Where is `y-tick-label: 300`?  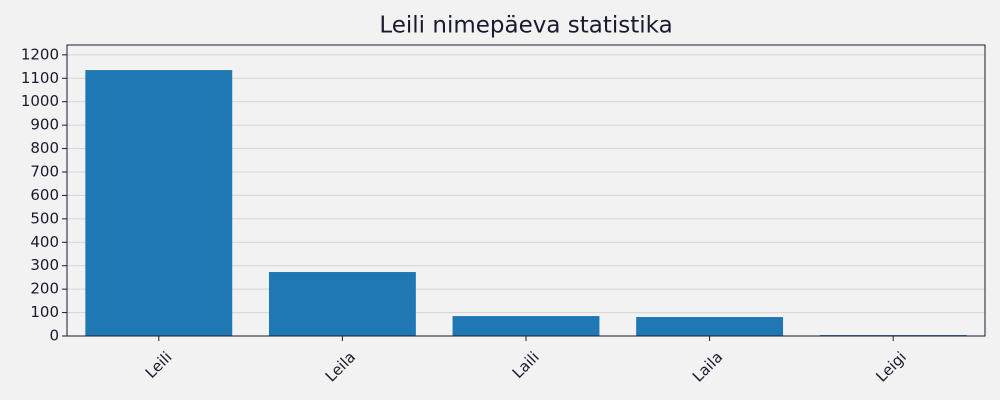
y-tick-label: 300 is located at coordinates (44, 265).